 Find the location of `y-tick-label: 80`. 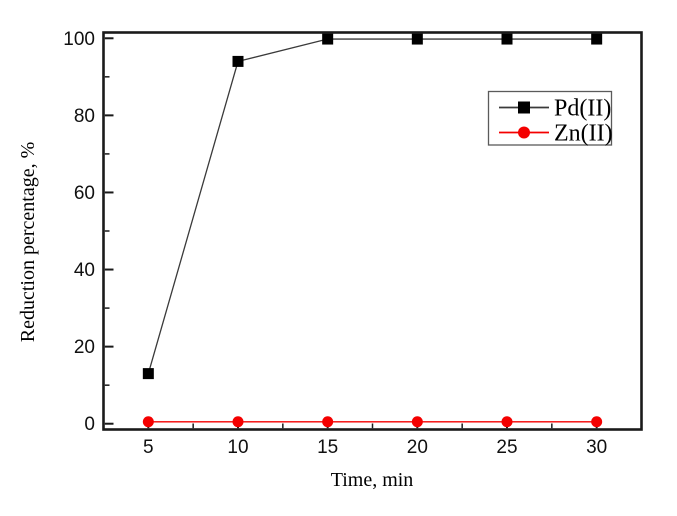

y-tick-label: 80 is located at coordinates (84, 116).